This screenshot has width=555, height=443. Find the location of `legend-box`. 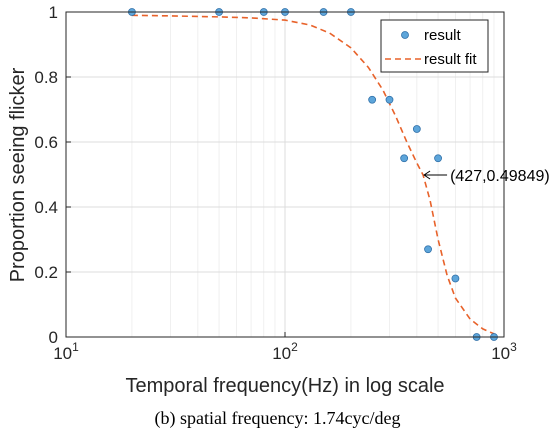

legend-box is located at coordinates (434, 46).